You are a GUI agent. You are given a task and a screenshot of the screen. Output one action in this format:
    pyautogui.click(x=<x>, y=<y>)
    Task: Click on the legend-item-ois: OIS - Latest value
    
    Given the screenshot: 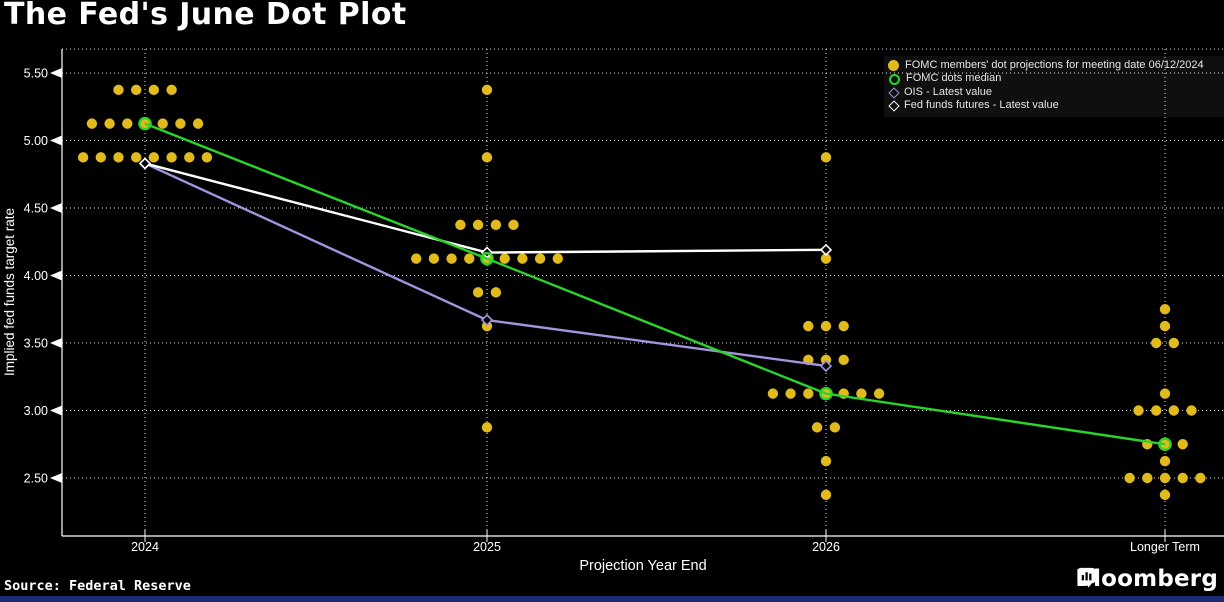 What is the action you would take?
    pyautogui.click(x=1054, y=92)
    